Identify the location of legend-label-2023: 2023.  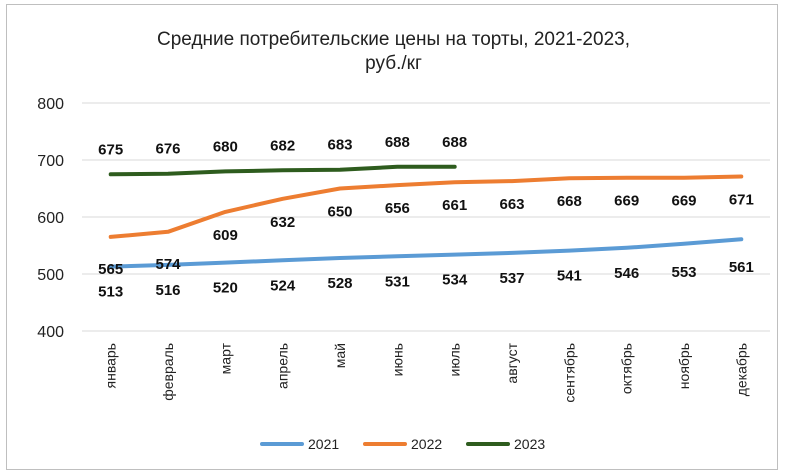
(529, 444).